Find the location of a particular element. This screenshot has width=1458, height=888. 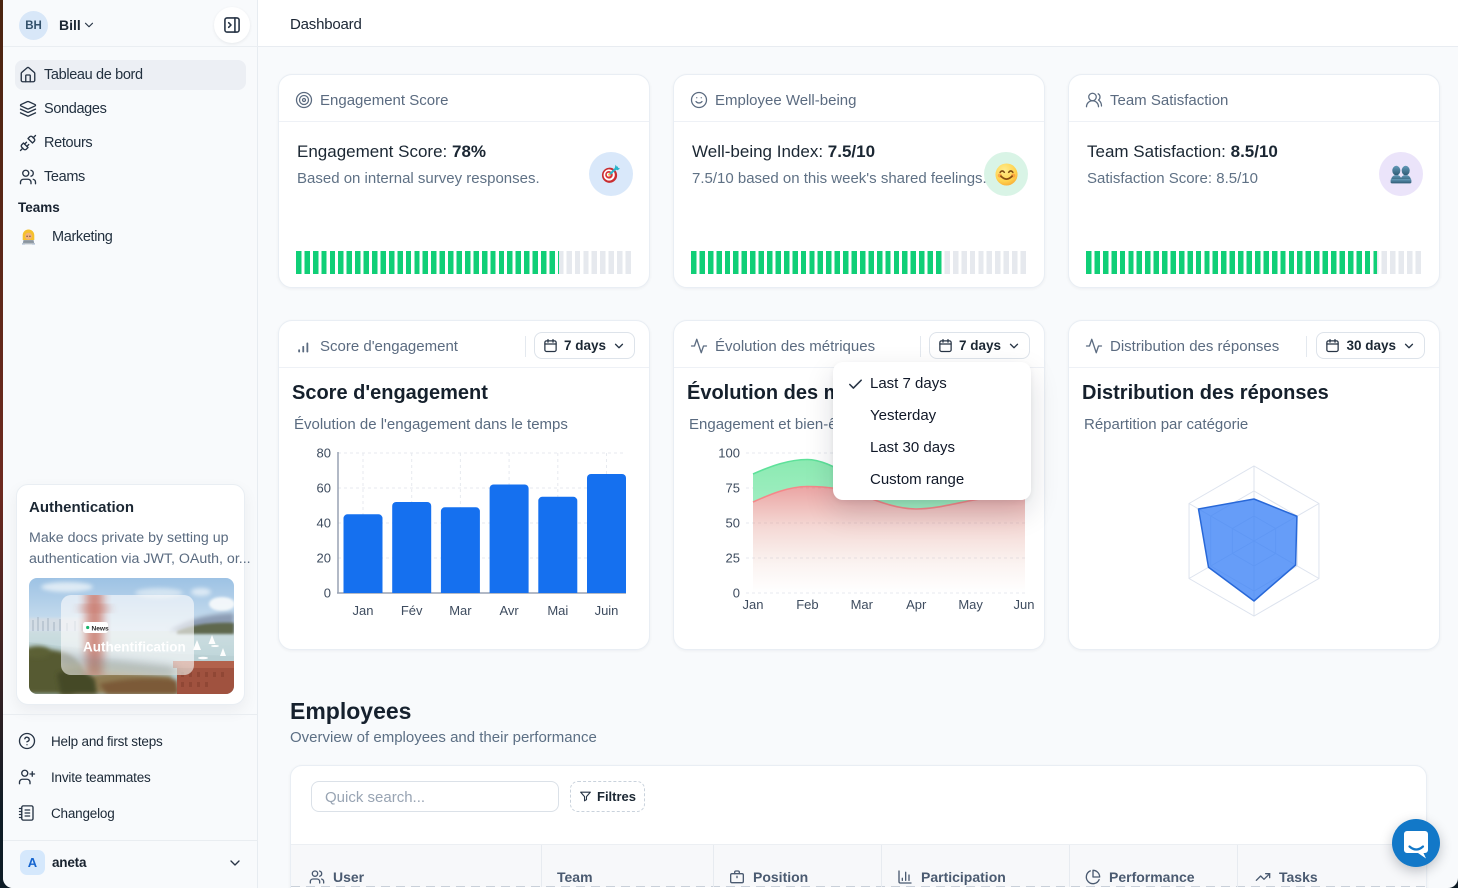

svg-text: 50 is located at coordinates (733, 523).